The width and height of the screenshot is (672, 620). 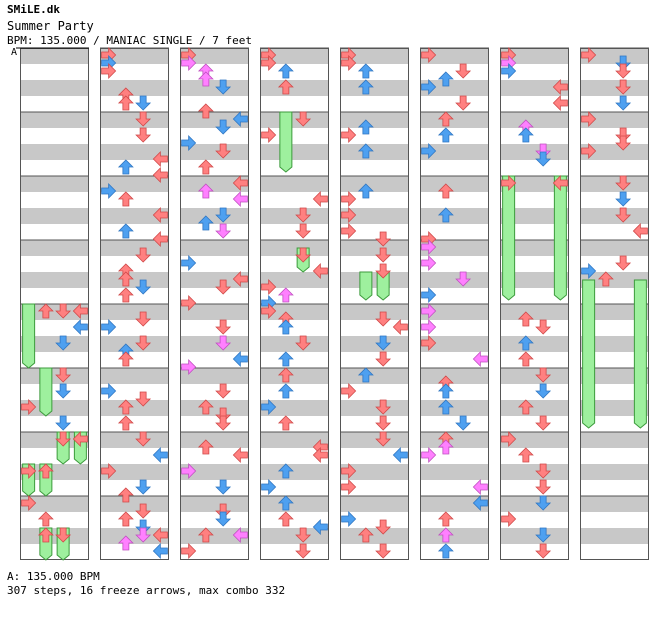 What do you see at coordinates (589, 354) in the screenshot?
I see `freeze-arrow-left` at bounding box center [589, 354].